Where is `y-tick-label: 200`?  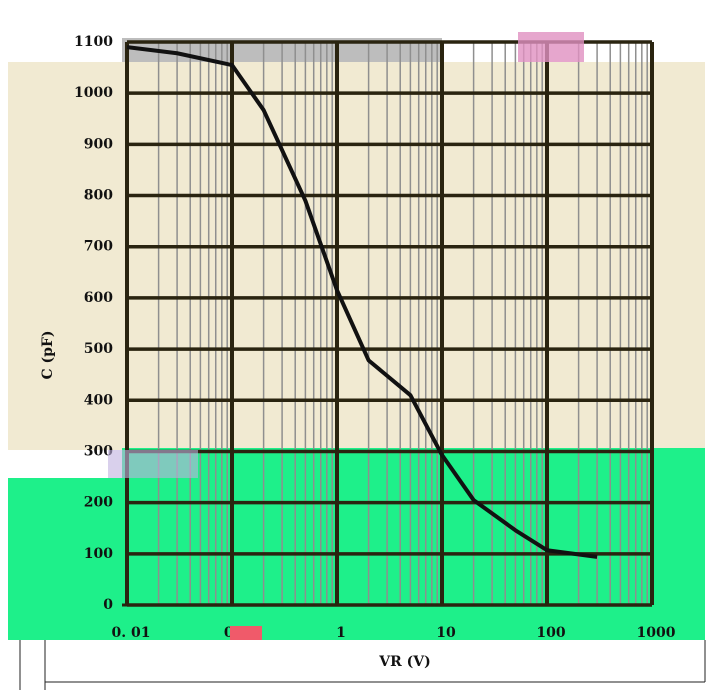
y-tick-label: 200 is located at coordinates (98, 503).